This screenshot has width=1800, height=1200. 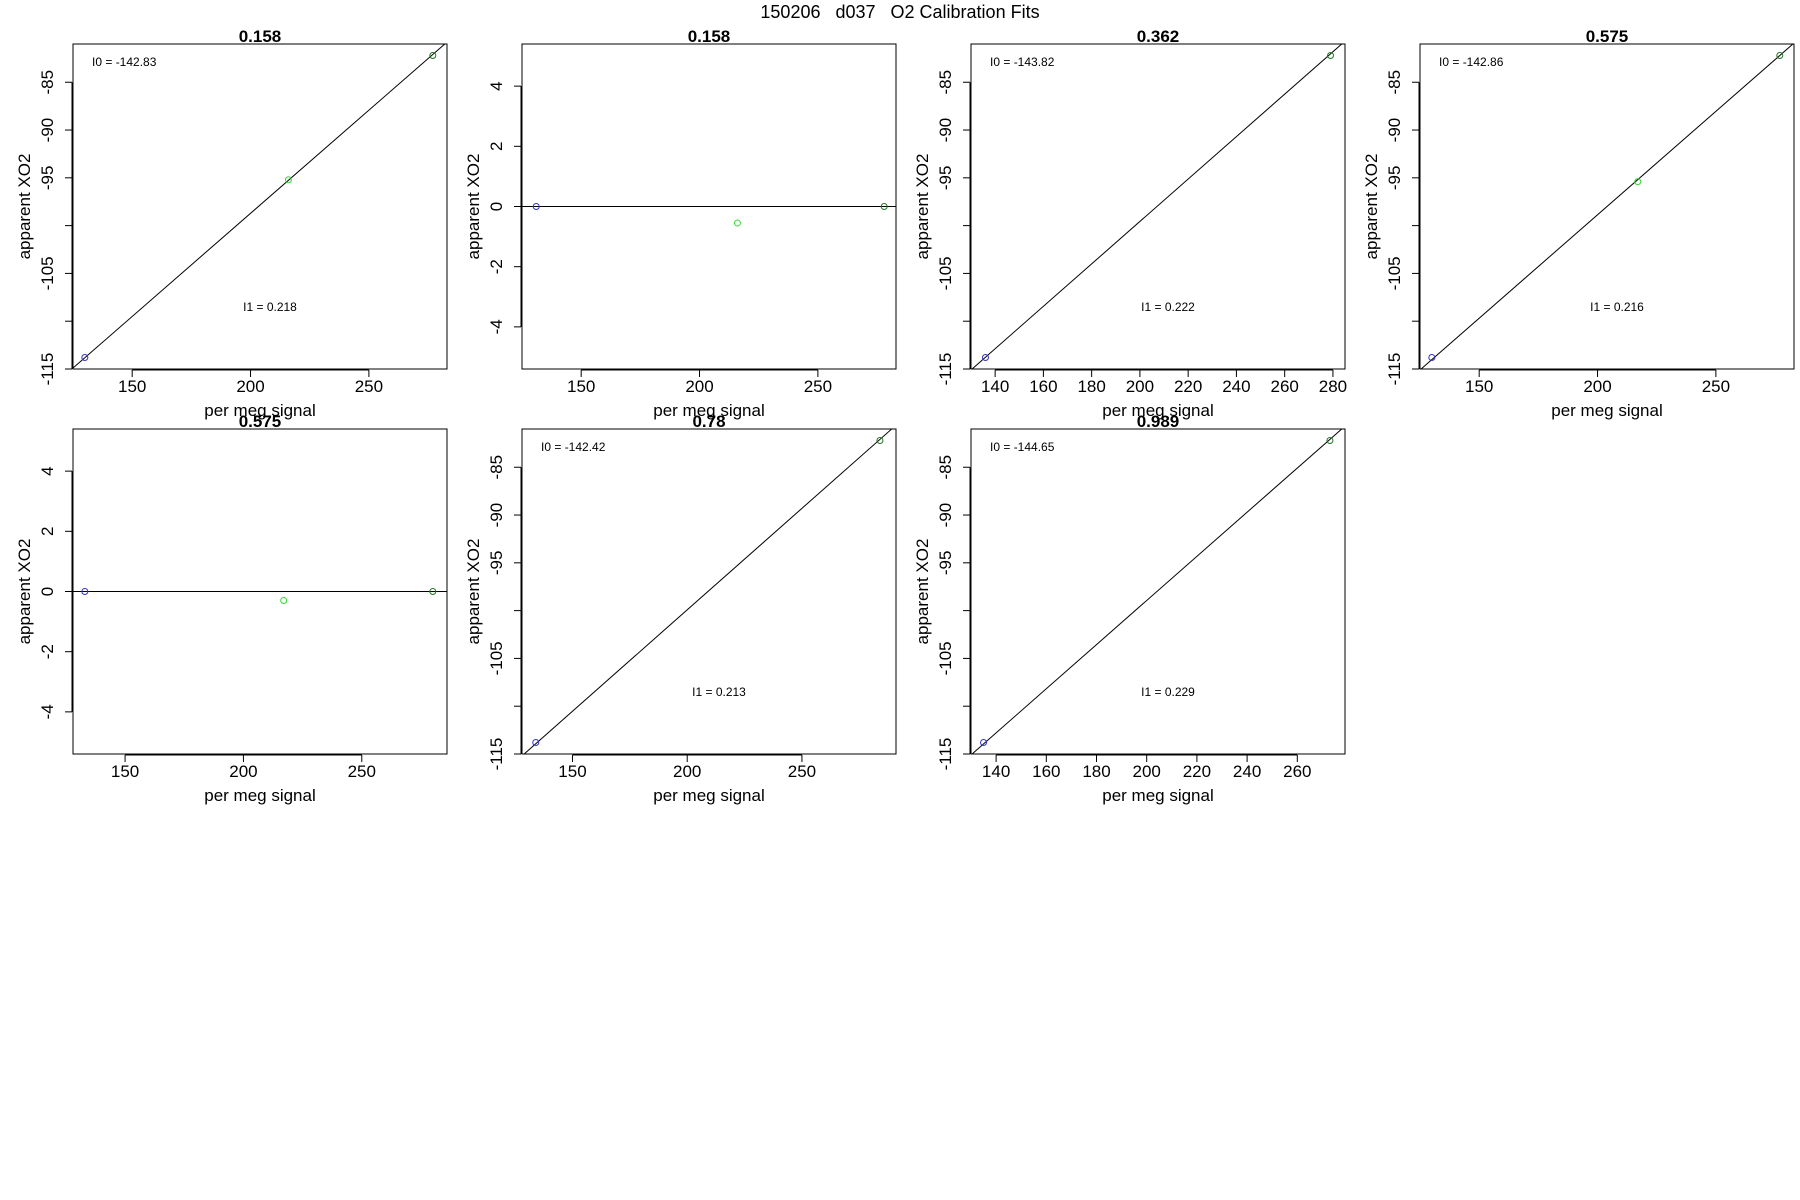 What do you see at coordinates (1091, 386) in the screenshot?
I see `x-tick-label: 180` at bounding box center [1091, 386].